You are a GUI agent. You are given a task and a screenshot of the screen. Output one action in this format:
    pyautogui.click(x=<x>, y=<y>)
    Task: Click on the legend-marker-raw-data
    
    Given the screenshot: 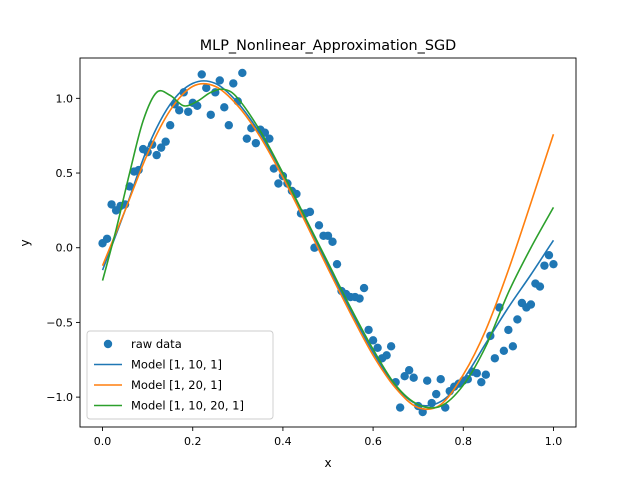 What is the action you would take?
    pyautogui.click(x=108, y=344)
    